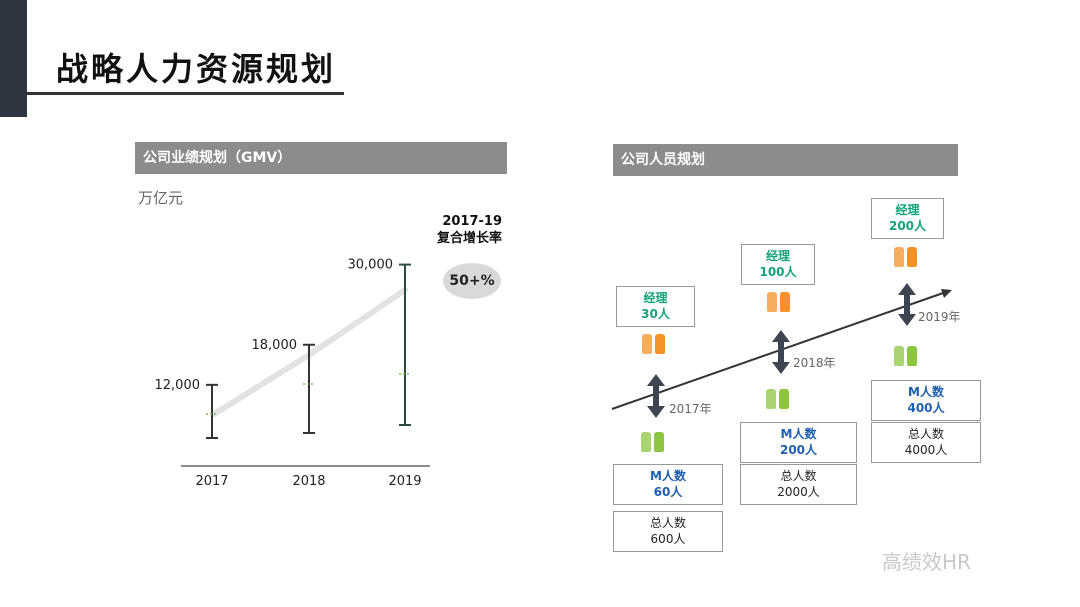 The height and width of the screenshot is (607, 1080). I want to click on watermark: 高绩效HR, so click(926, 562).